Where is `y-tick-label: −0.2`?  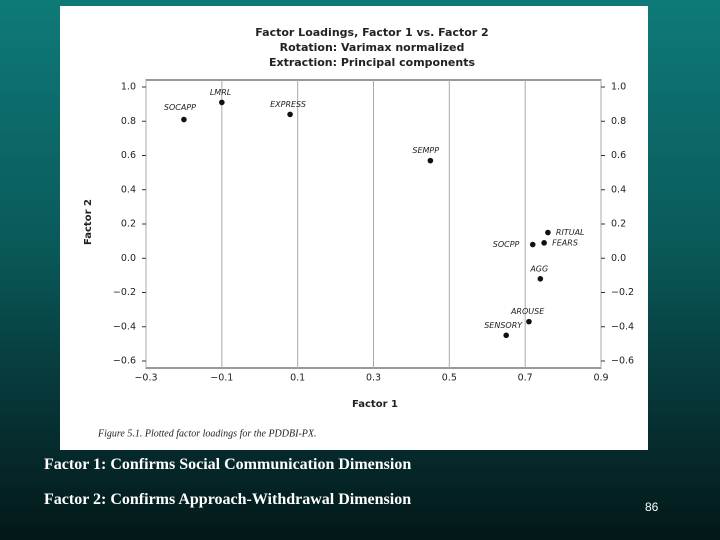
y-tick-label: −0.2 is located at coordinates (124, 292).